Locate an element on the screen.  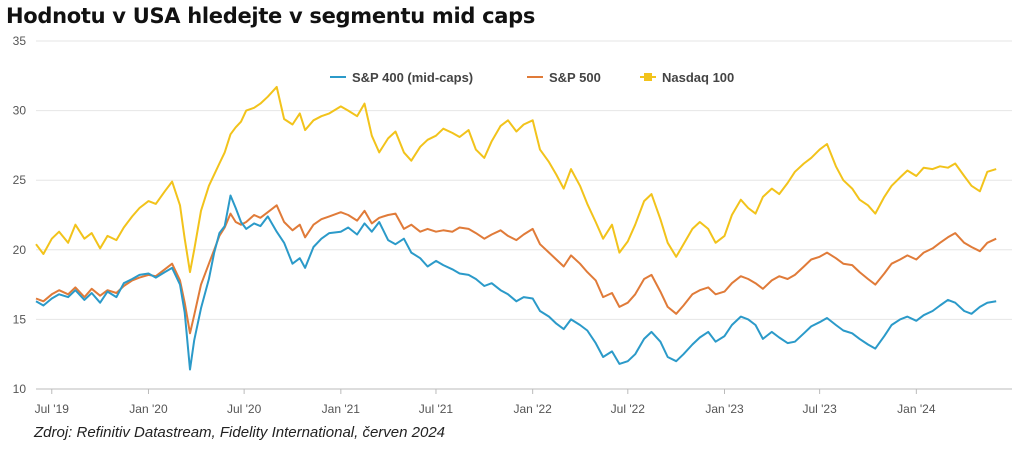
y-tick-label: 25 is located at coordinates (20, 180).